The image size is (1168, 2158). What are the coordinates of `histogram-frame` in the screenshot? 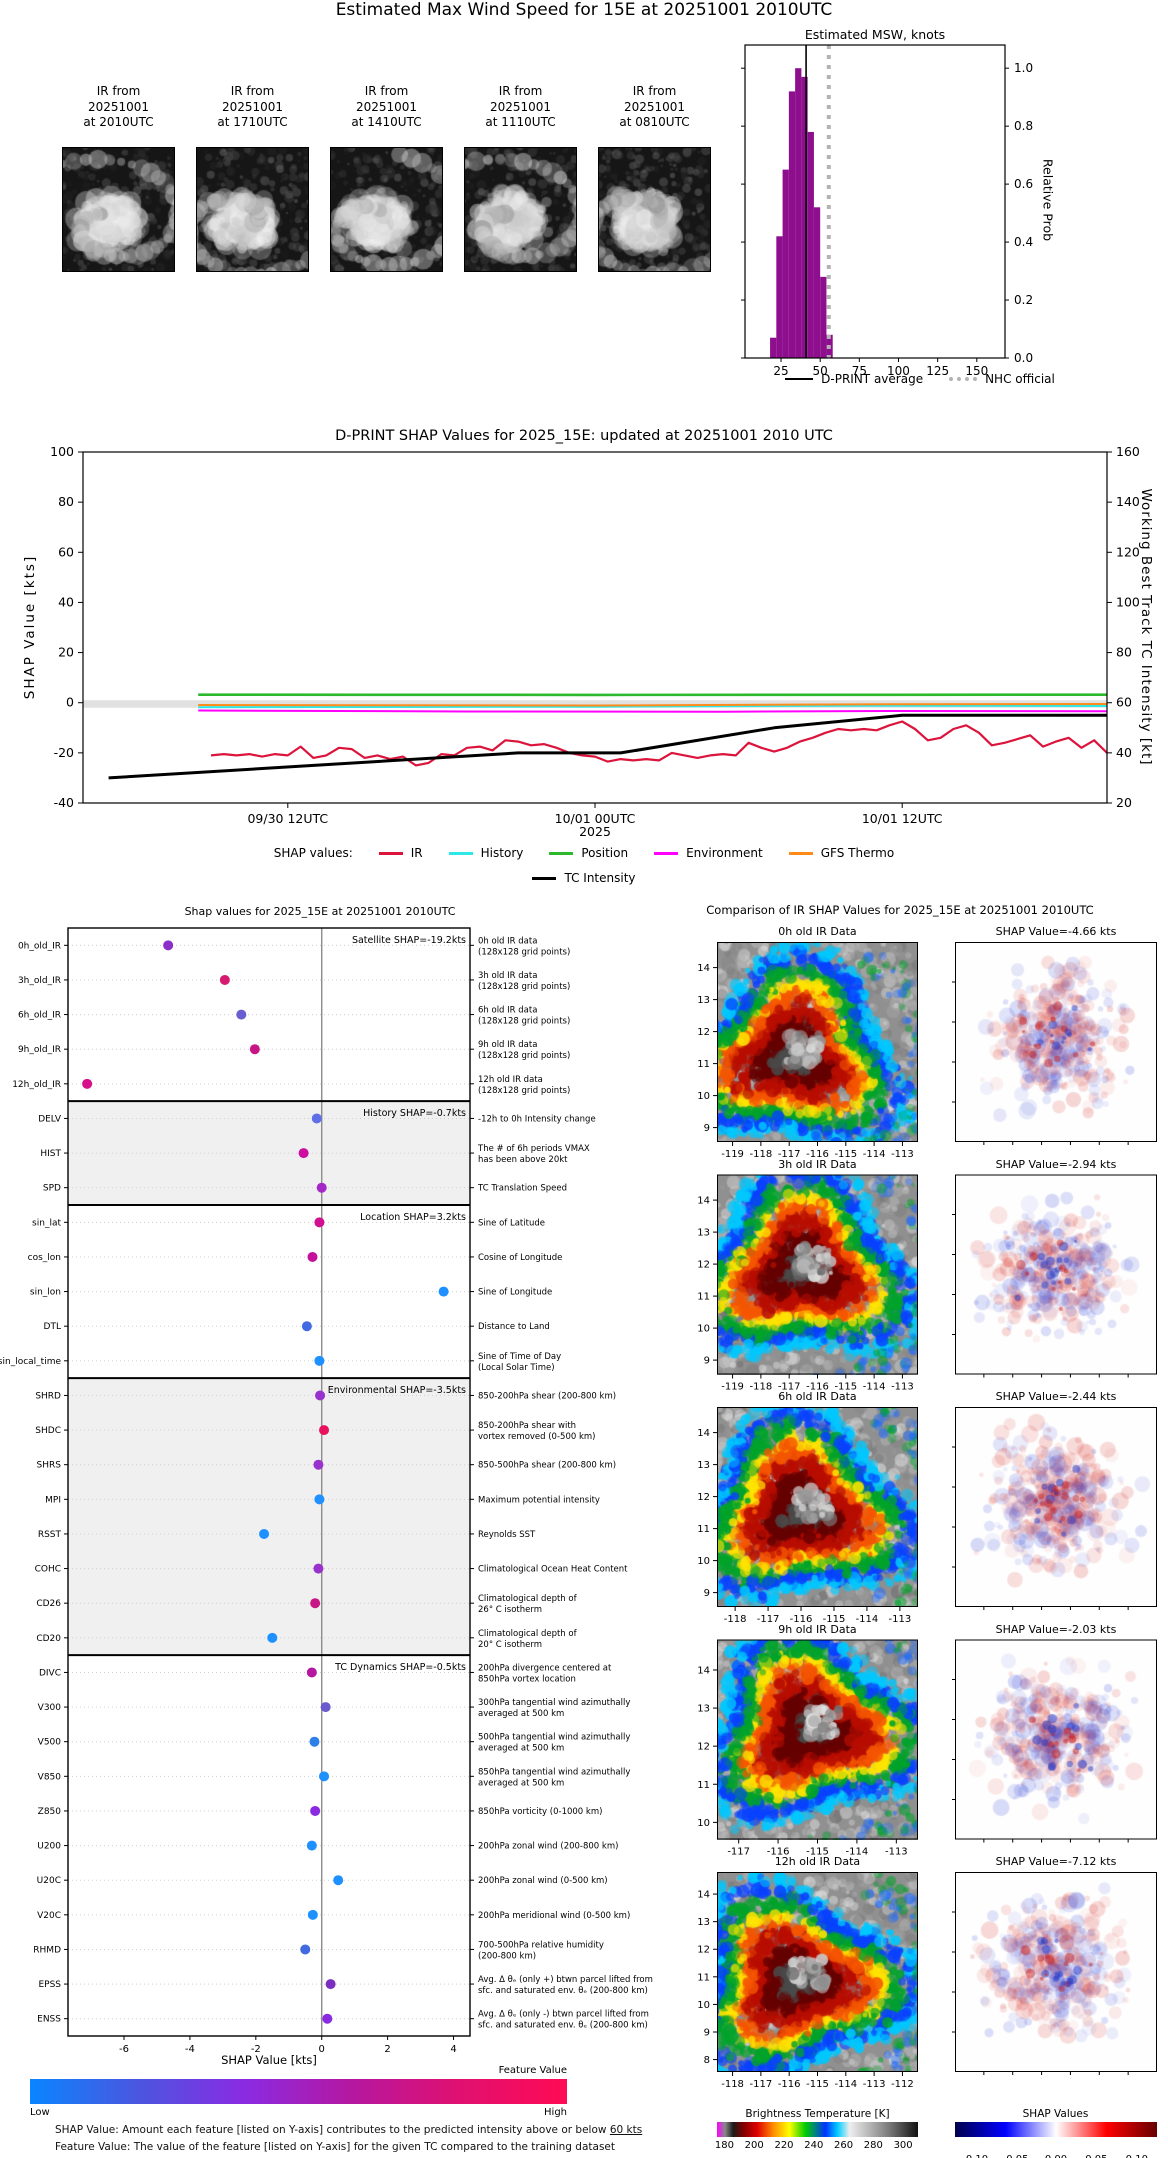 It's located at (875, 201).